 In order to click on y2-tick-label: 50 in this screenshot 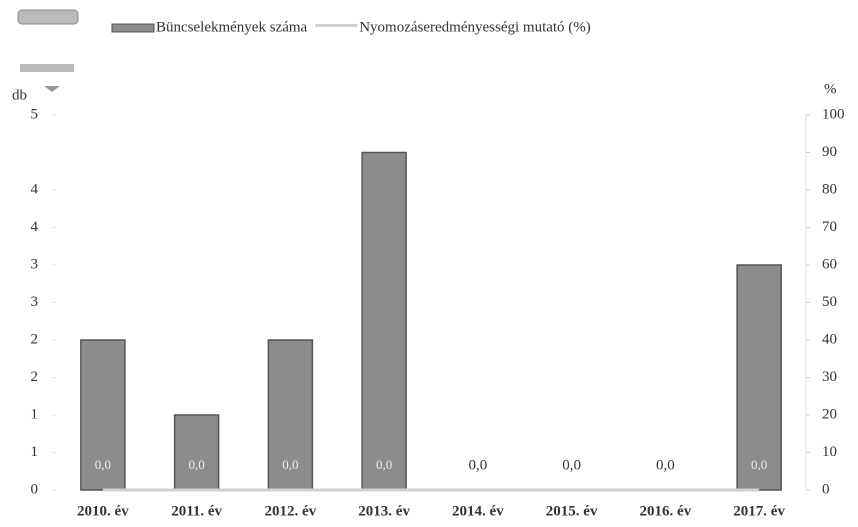, I will do `click(829, 302)`.